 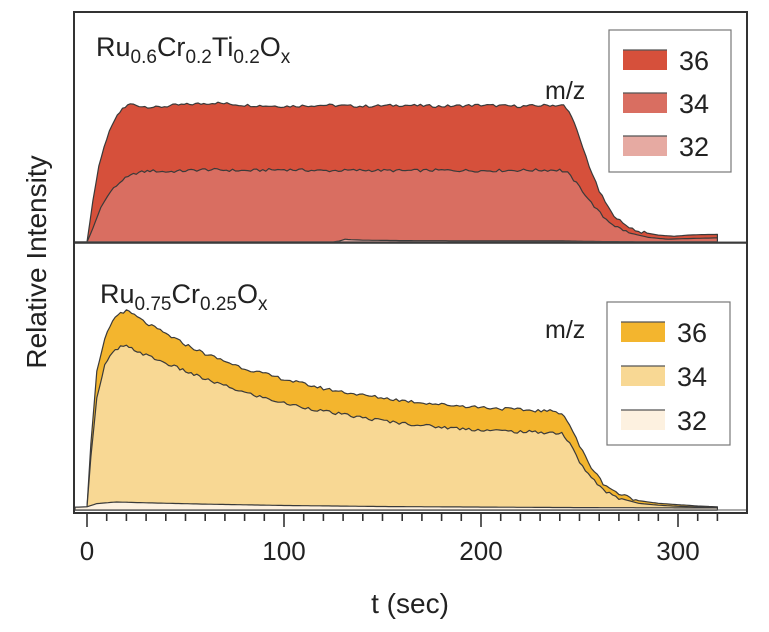 I want to click on top-legend: 36 34 32, so click(x=670, y=101).